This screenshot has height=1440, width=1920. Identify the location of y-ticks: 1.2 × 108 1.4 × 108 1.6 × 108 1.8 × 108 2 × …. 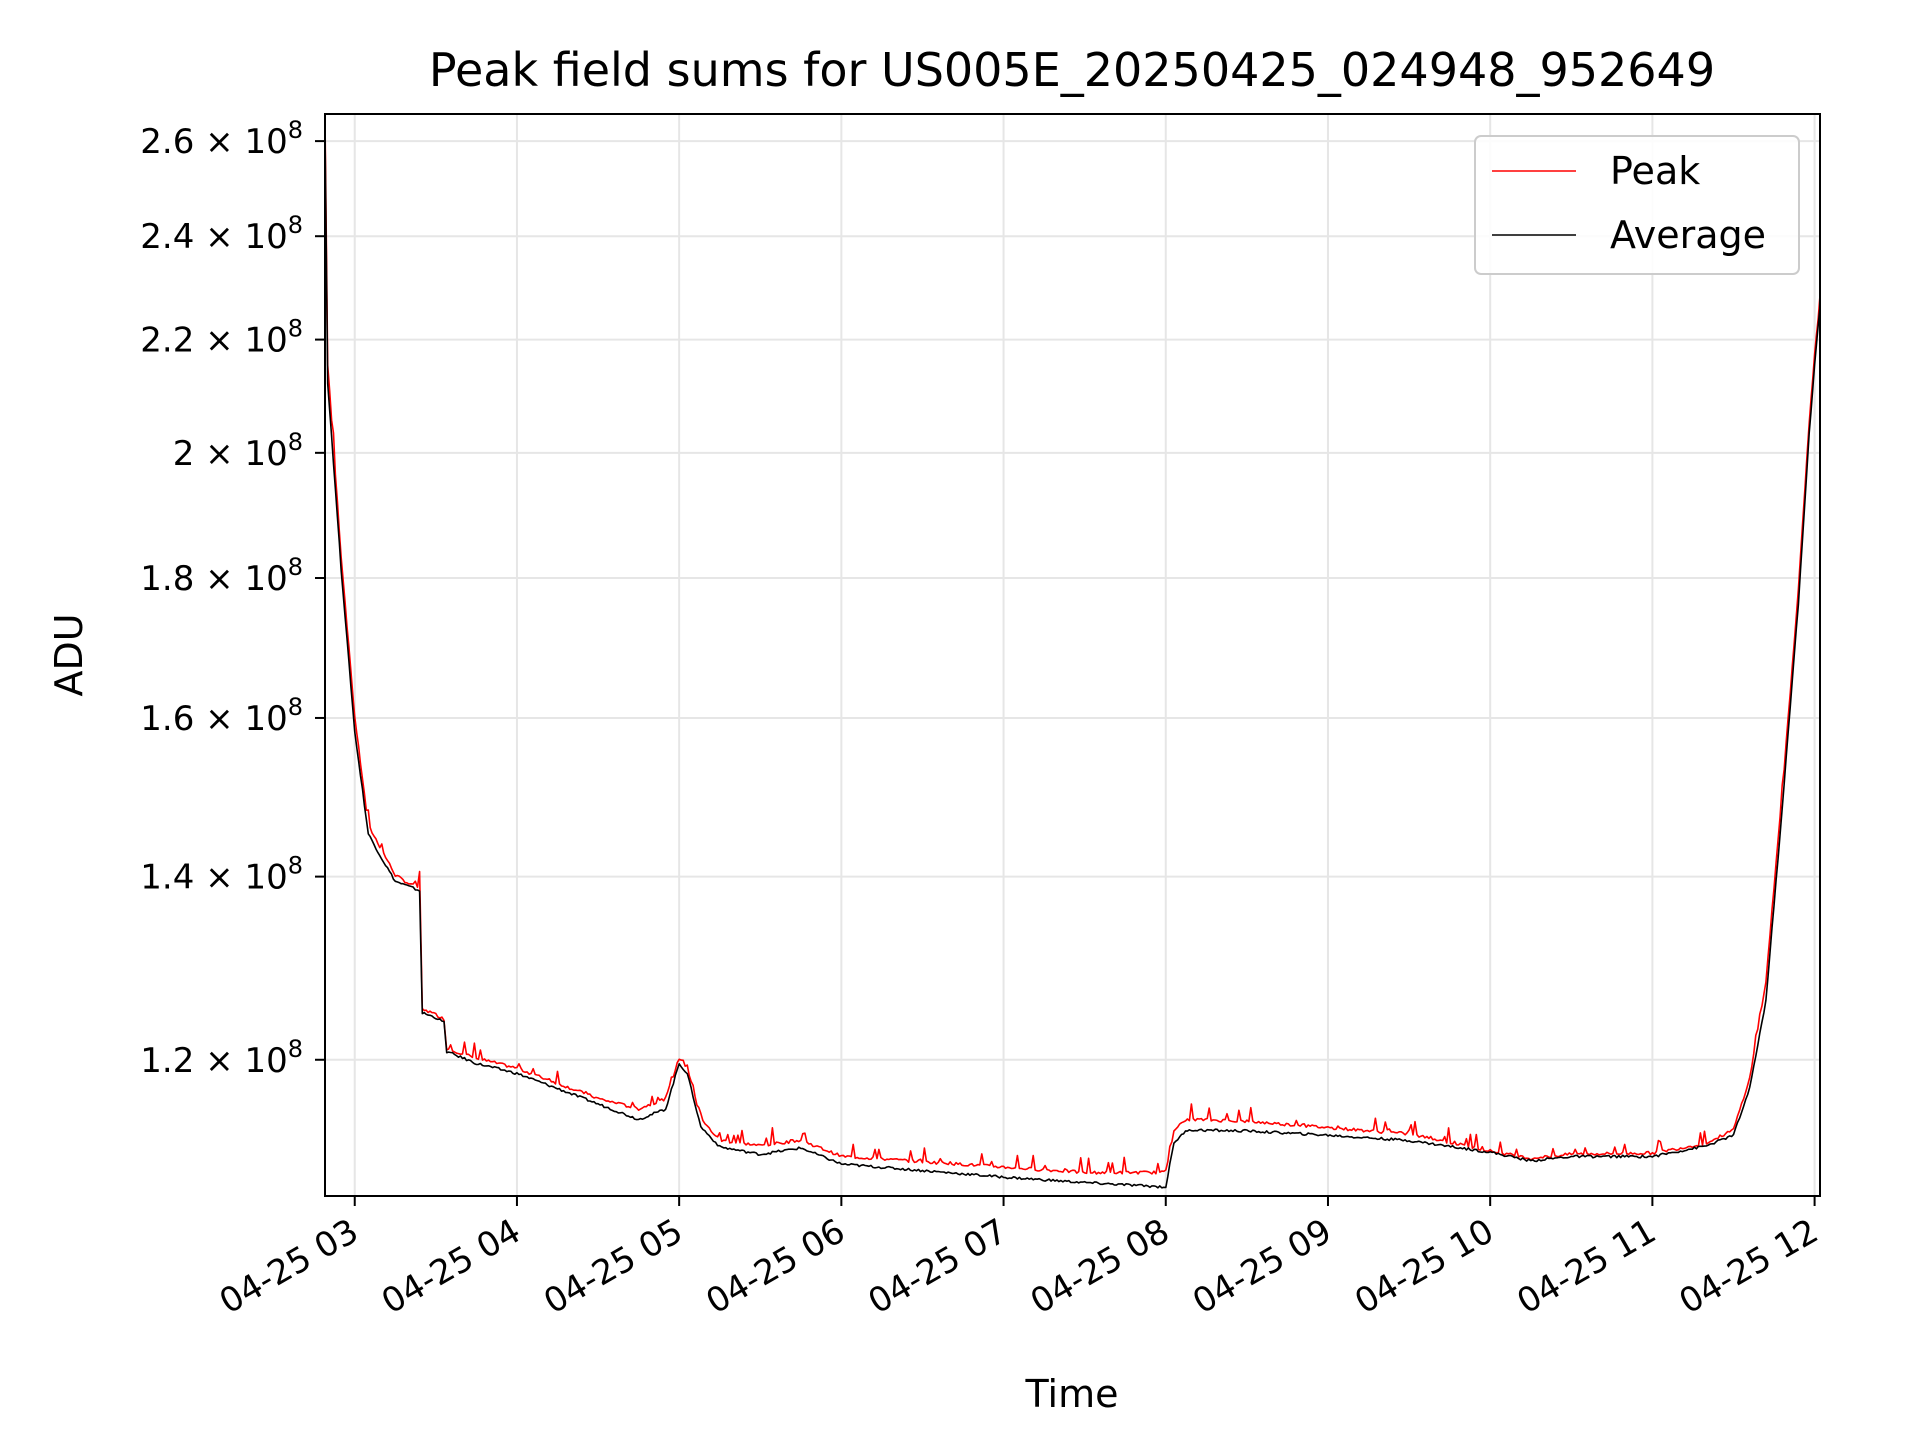
(232, 598).